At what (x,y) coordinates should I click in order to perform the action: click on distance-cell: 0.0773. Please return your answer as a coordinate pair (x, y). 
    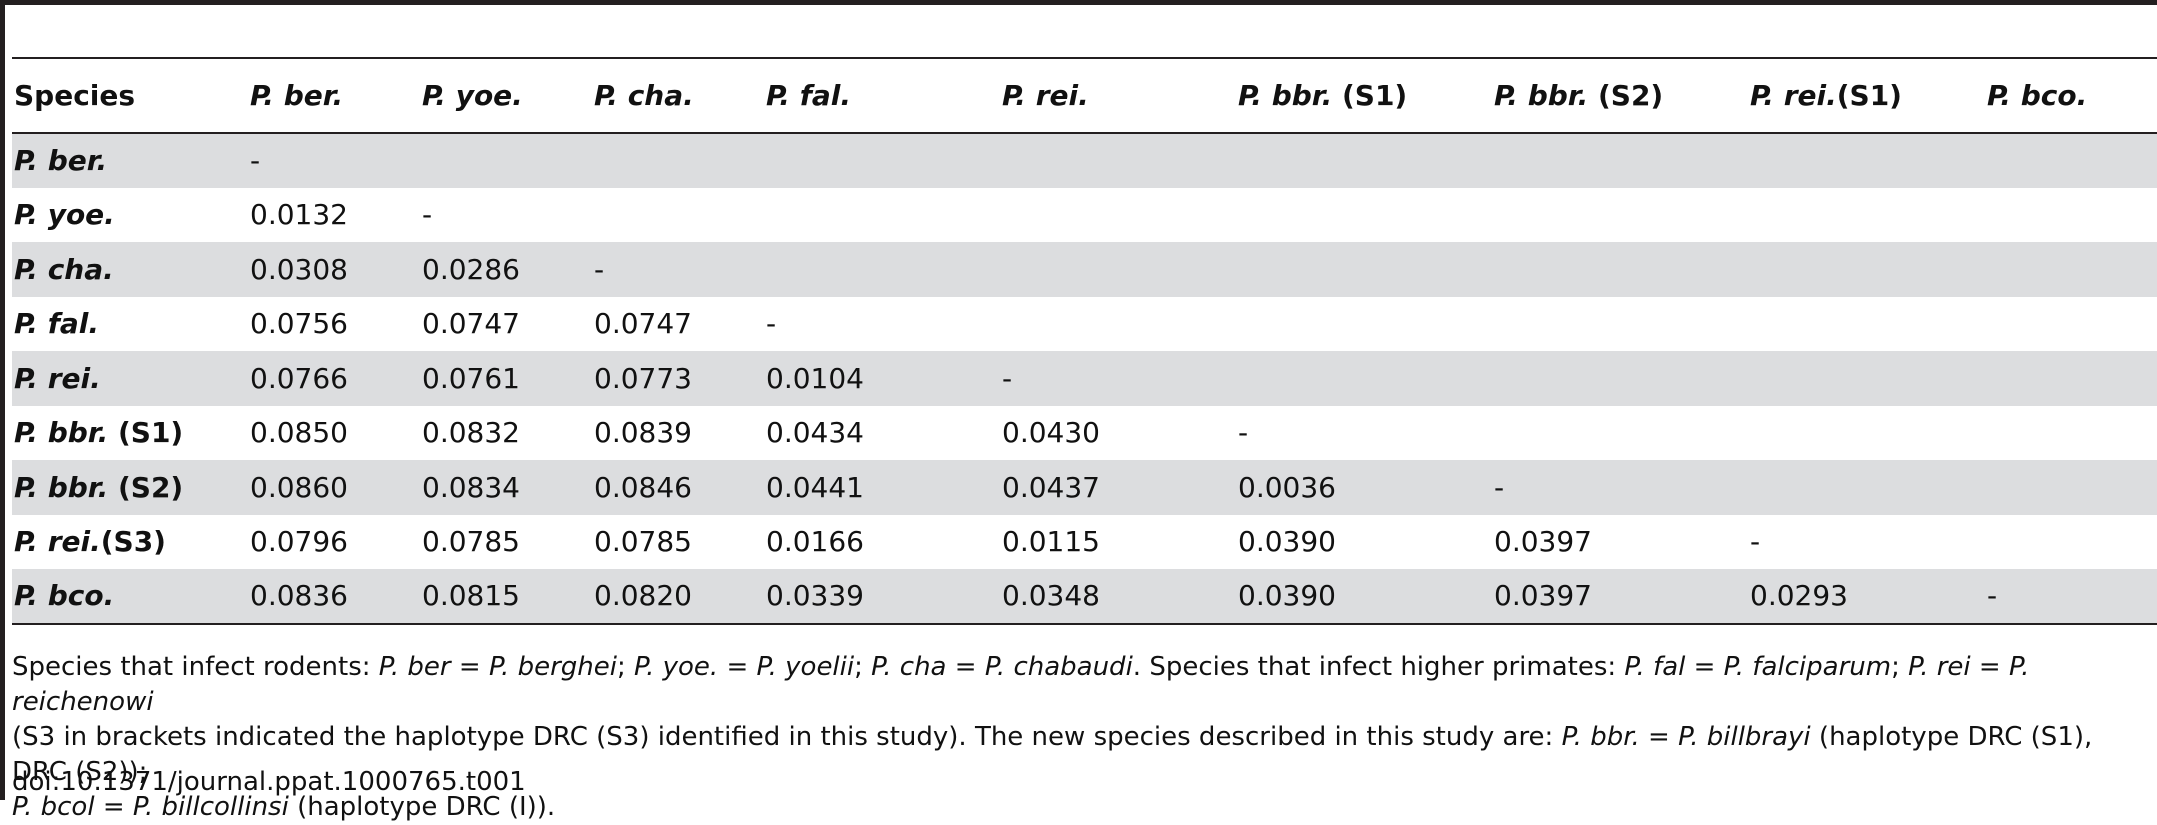
    Looking at the image, I should click on (643, 378).